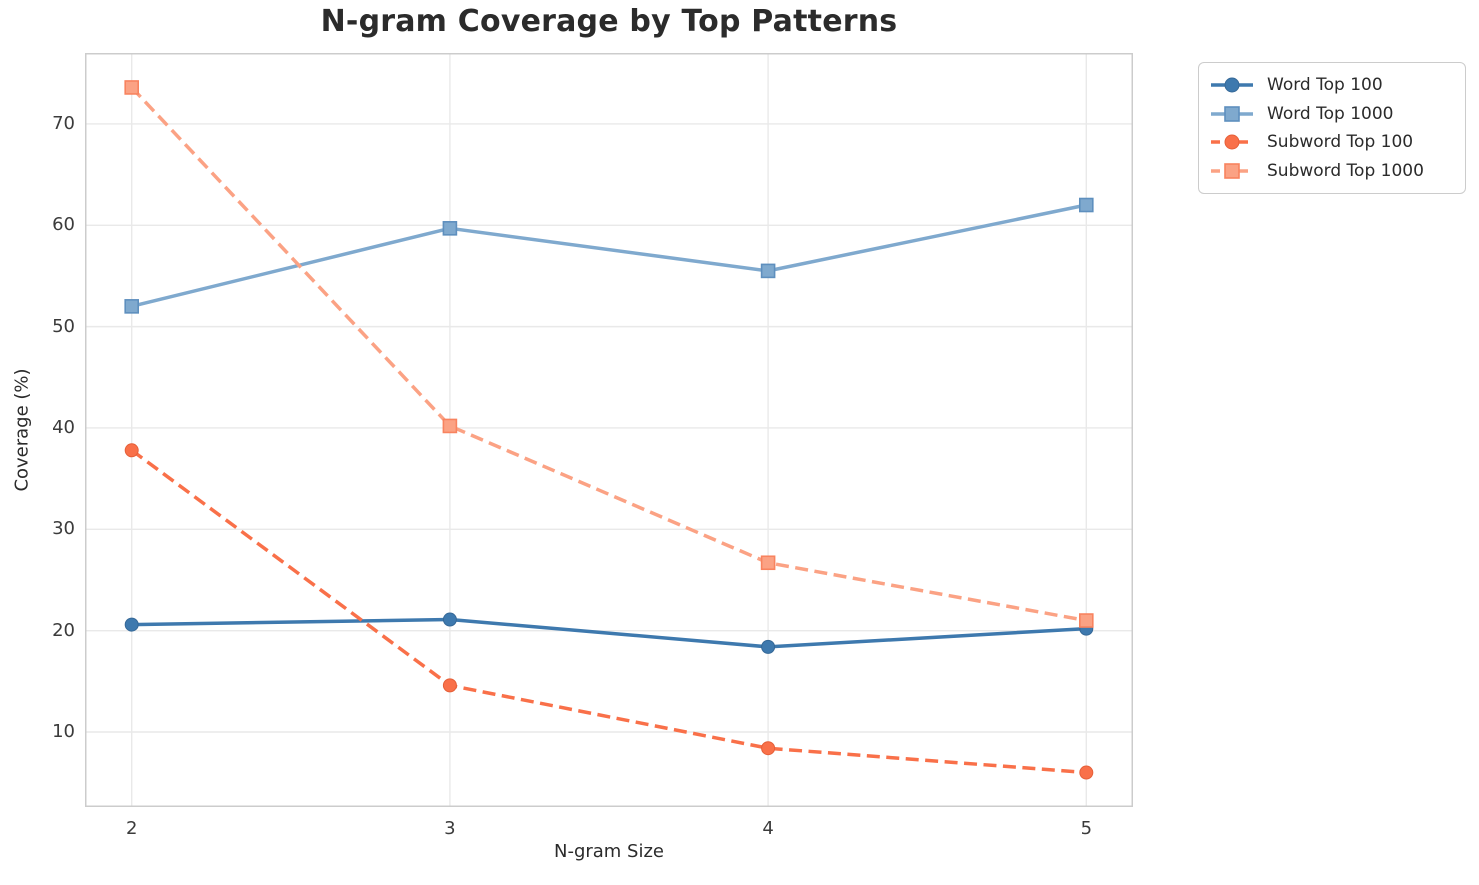  I want to click on legend-item: Subword Top 1000, so click(1332, 171).